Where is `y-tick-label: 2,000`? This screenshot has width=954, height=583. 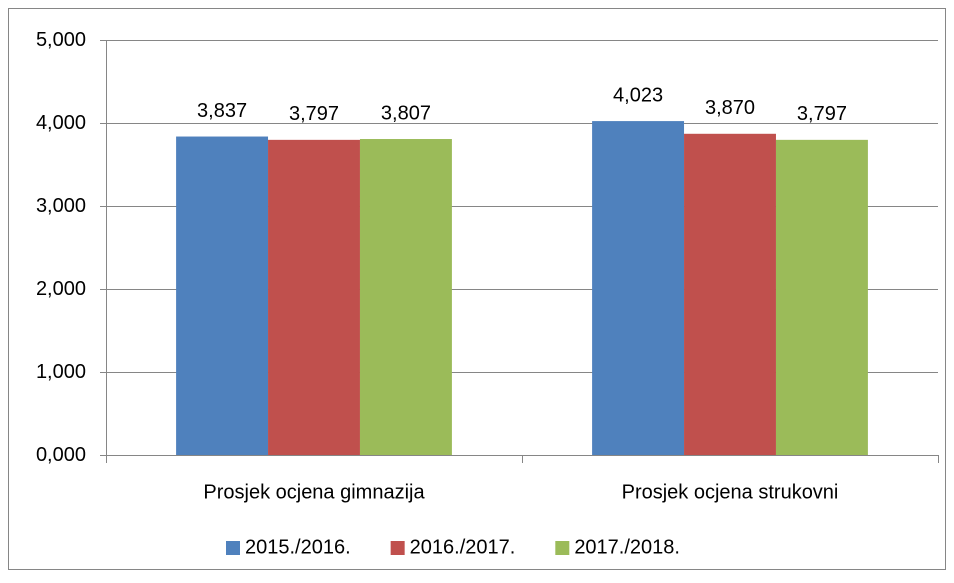
y-tick-label: 2,000 is located at coordinates (61, 289).